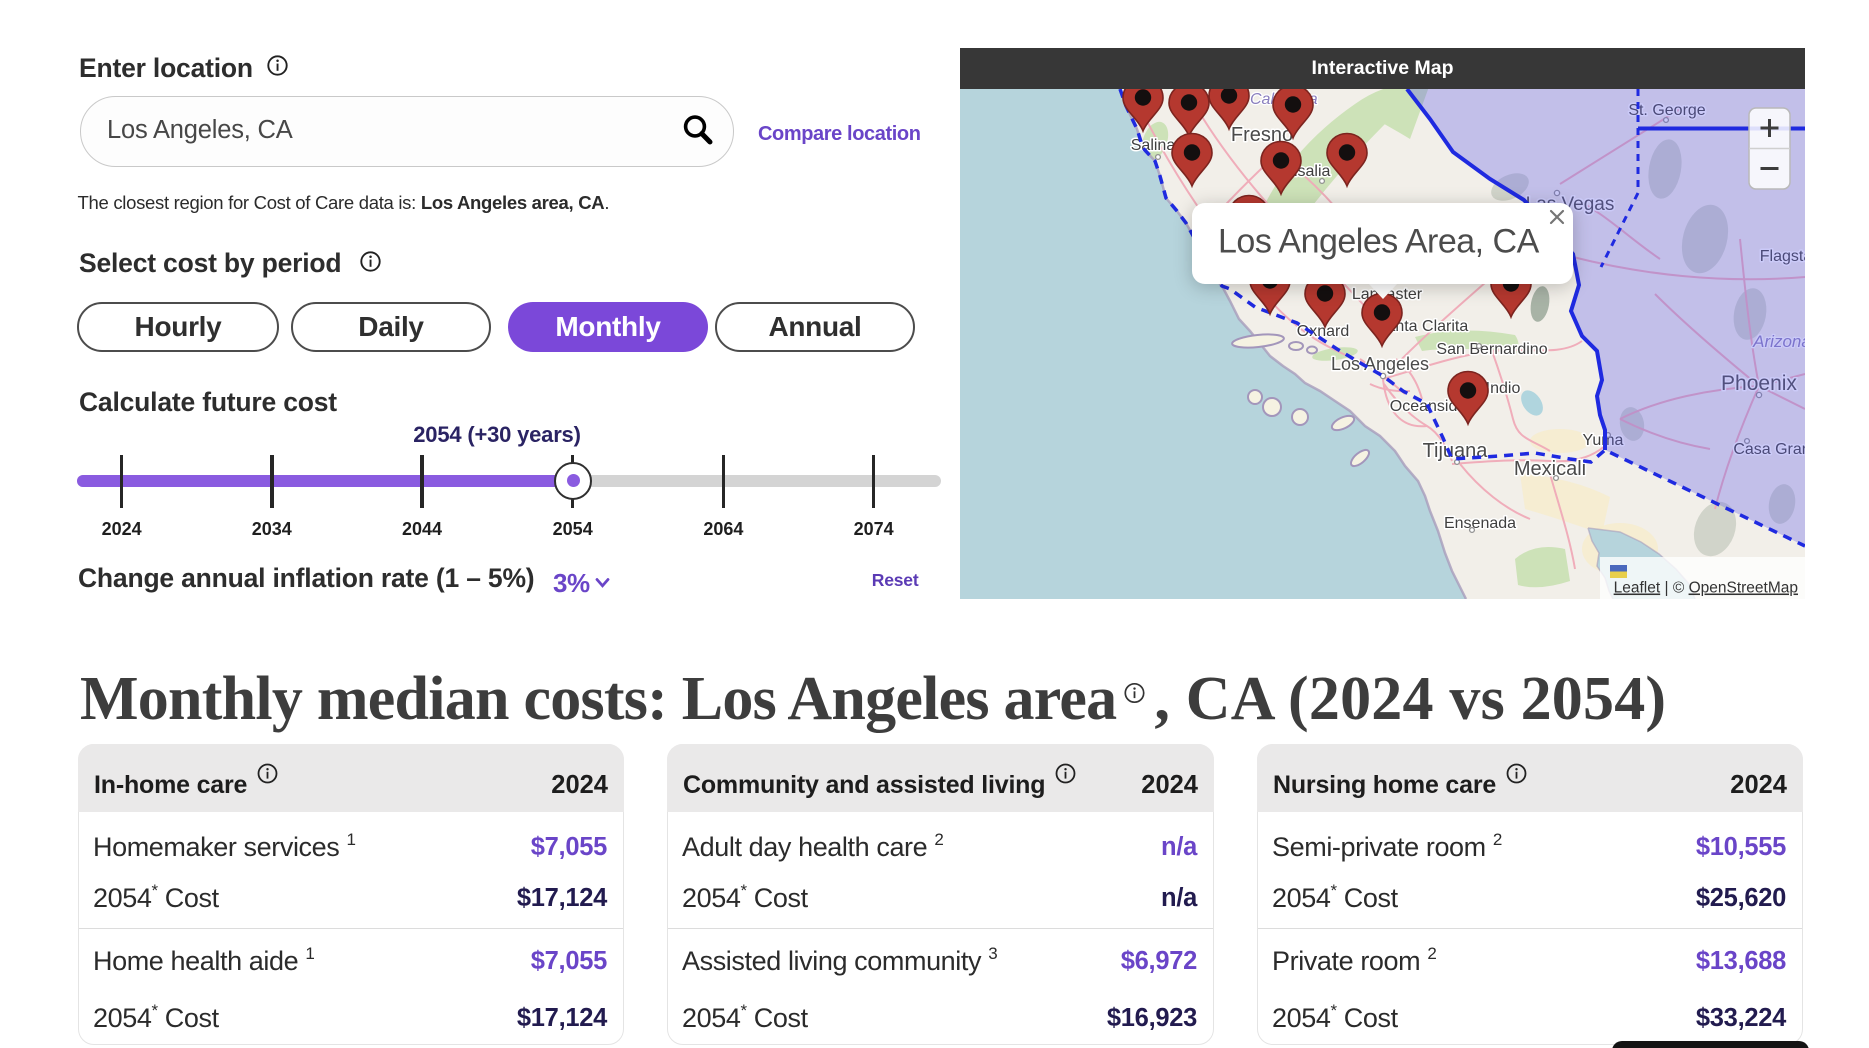  I want to click on svg-text: Leaflet | © OpenStreetMap, so click(1706, 587).